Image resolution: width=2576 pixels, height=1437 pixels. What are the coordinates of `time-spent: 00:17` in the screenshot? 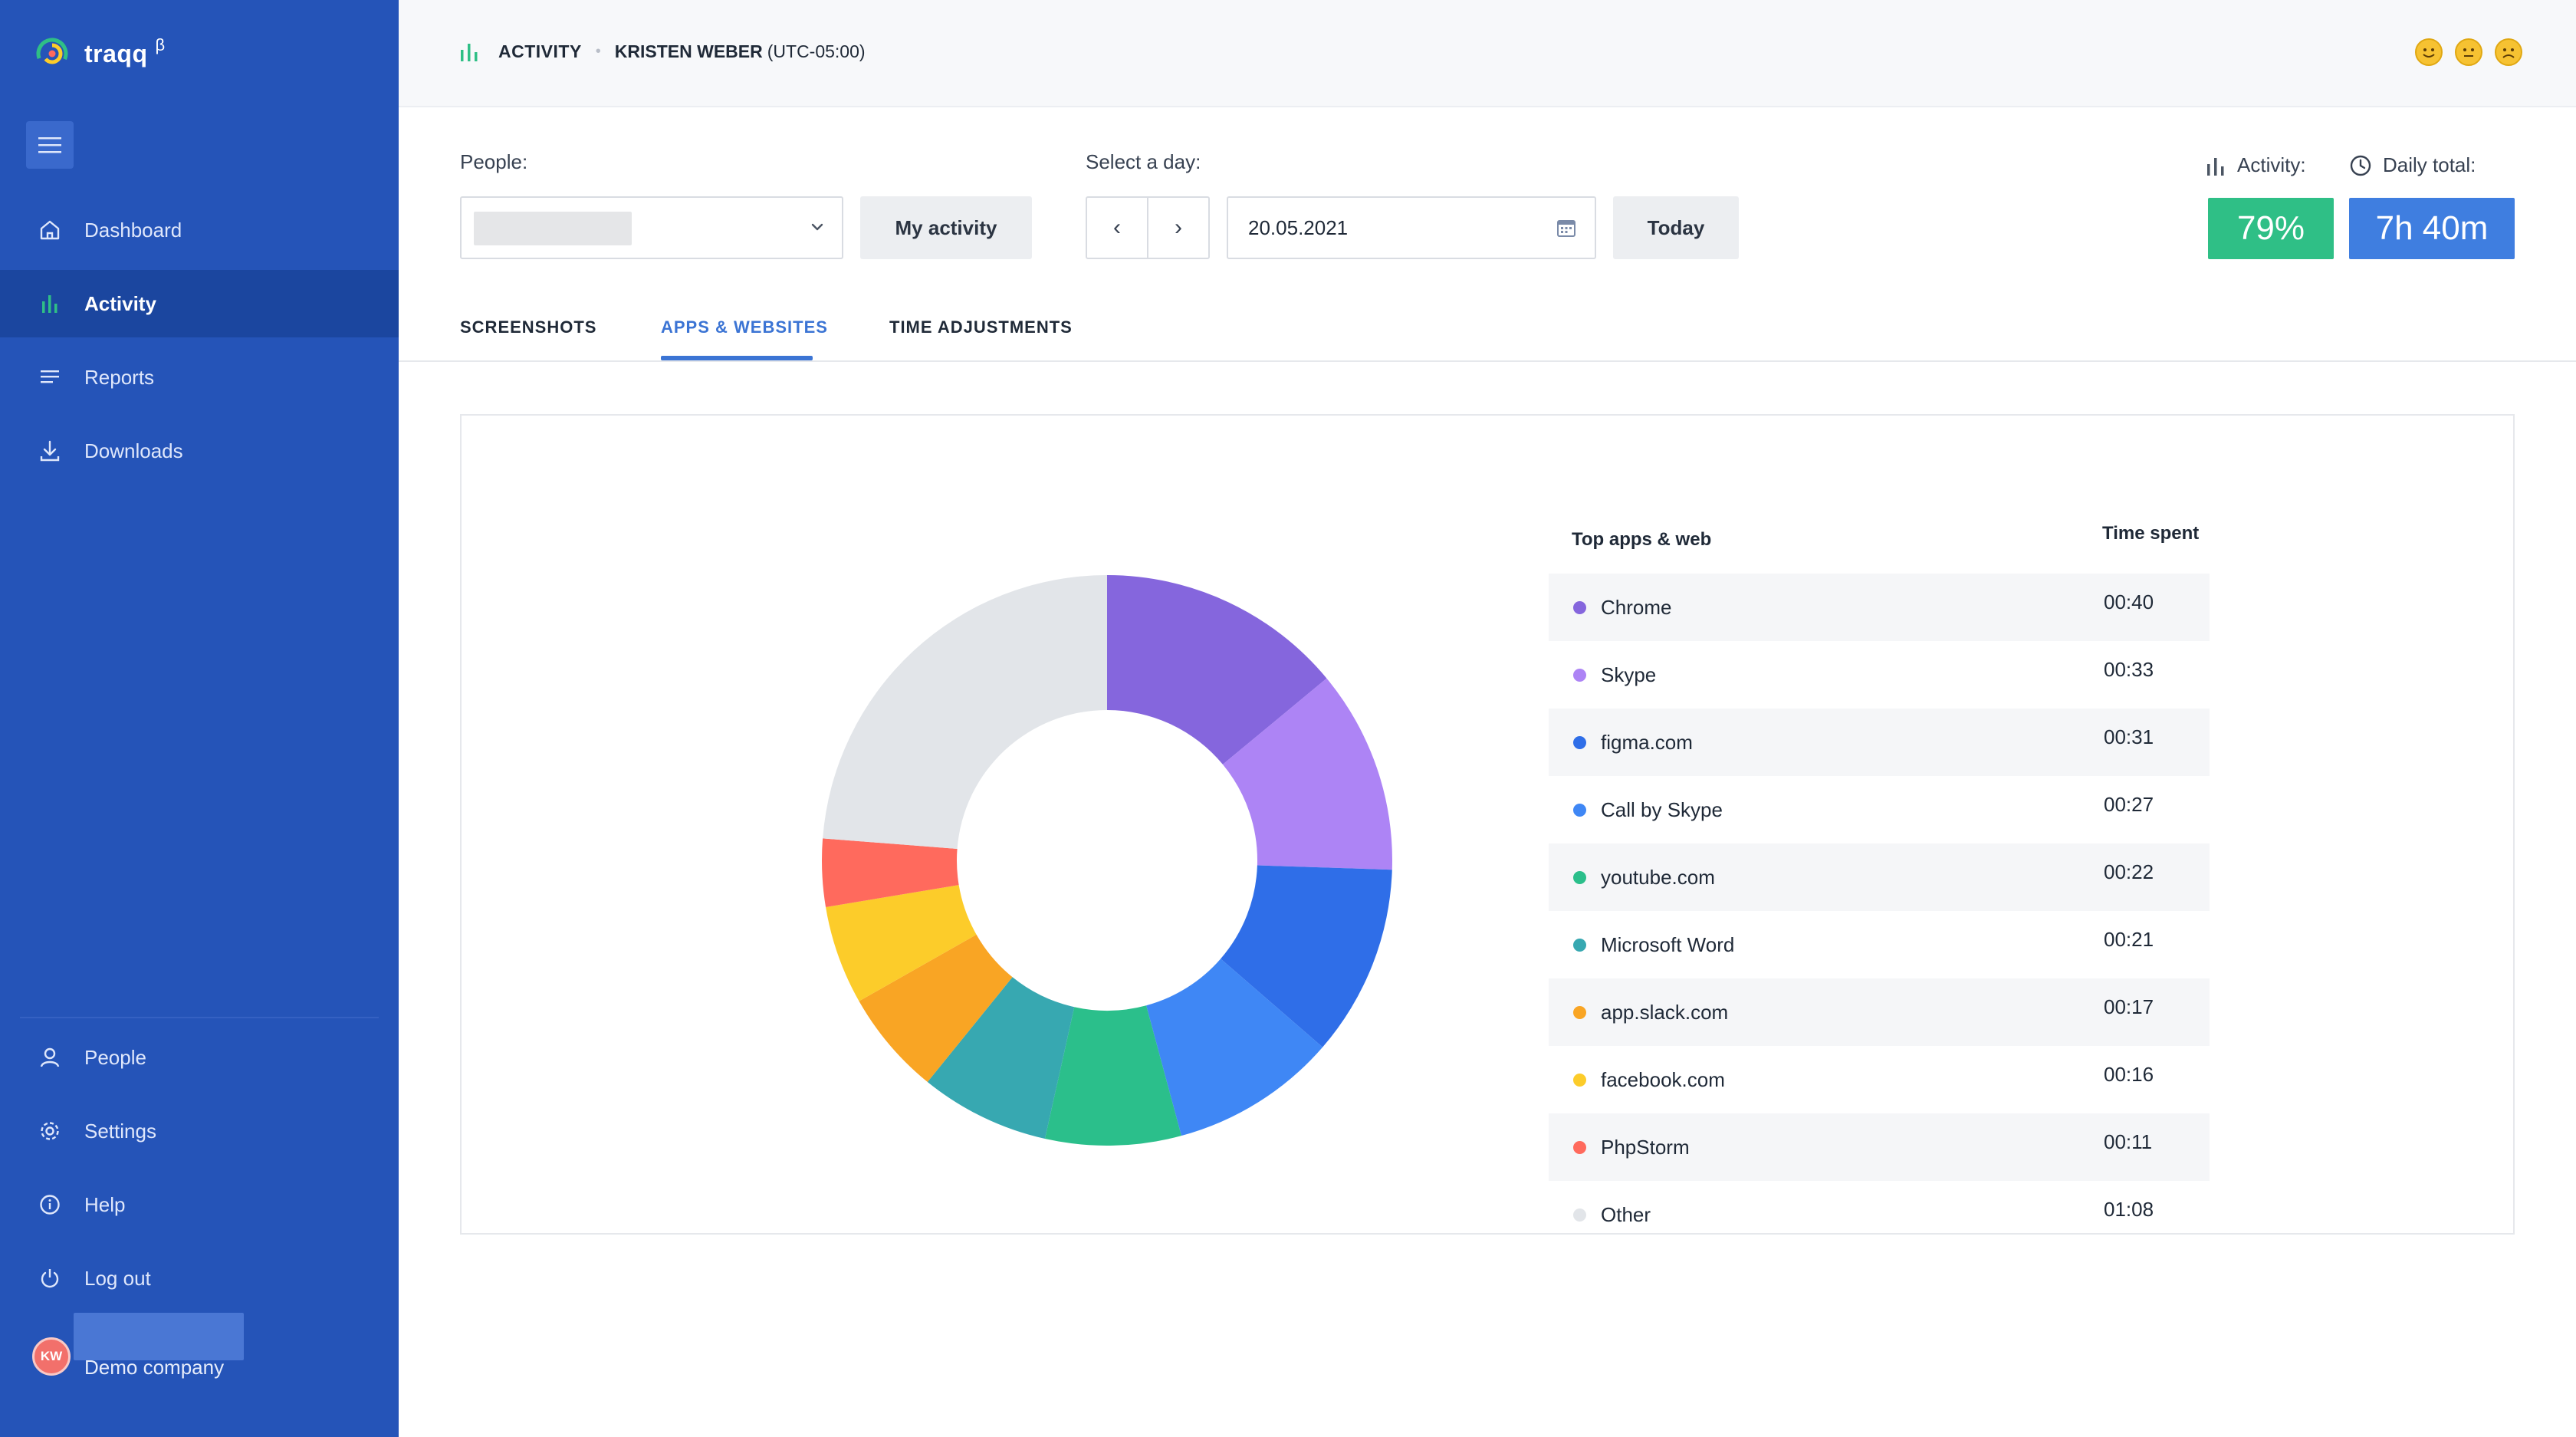 It's located at (2129, 1006).